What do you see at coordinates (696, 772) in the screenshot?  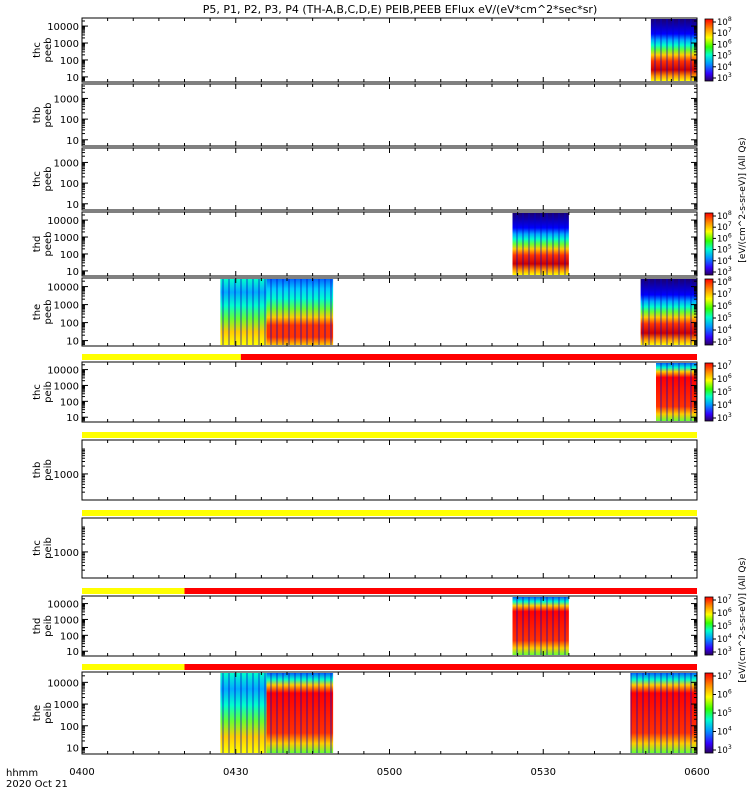 I see `x-tick-label: 0600` at bounding box center [696, 772].